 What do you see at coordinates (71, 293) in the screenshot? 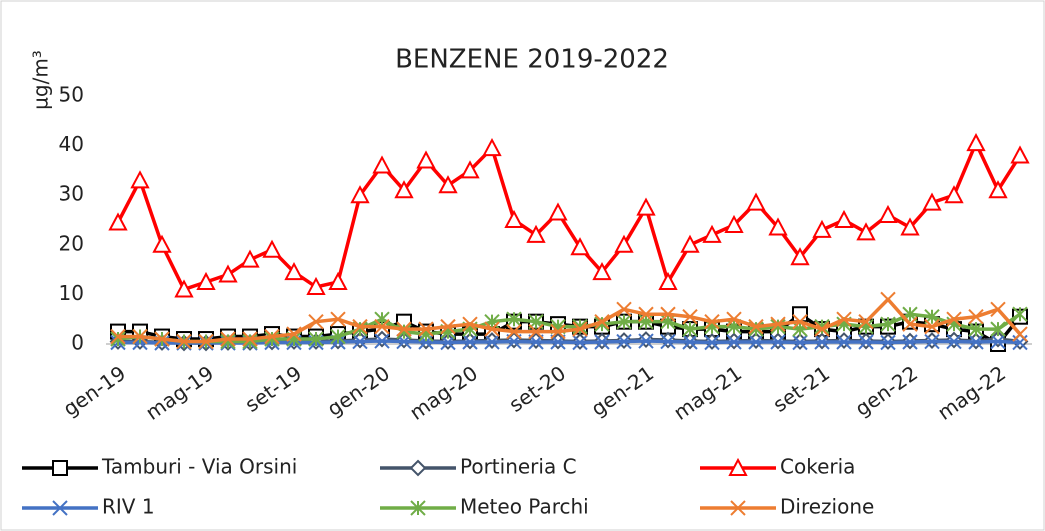
I see `y-tick-label: 10` at bounding box center [71, 293].